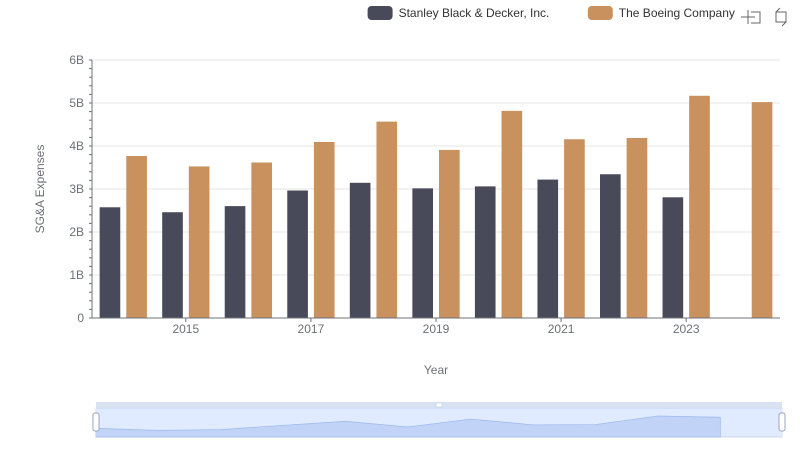 This screenshot has height=461, width=800. I want to click on x-axis-title: Year, so click(436, 370).